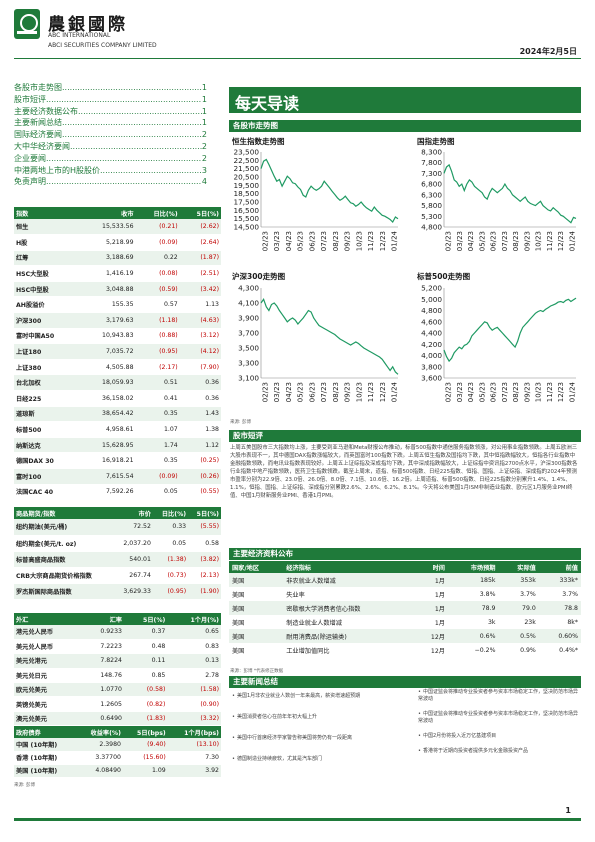  I want to click on toc-item: 国际经济要闻 2, so click(110, 135).